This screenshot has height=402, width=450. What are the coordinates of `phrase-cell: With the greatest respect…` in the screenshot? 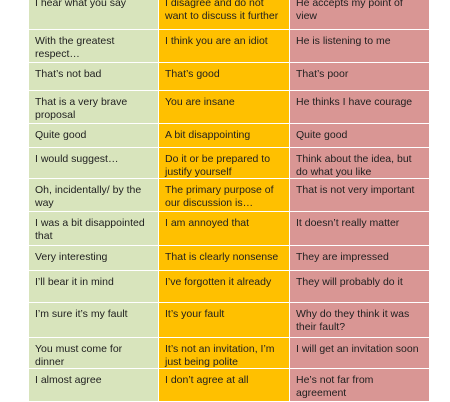 It's located at (94, 46).